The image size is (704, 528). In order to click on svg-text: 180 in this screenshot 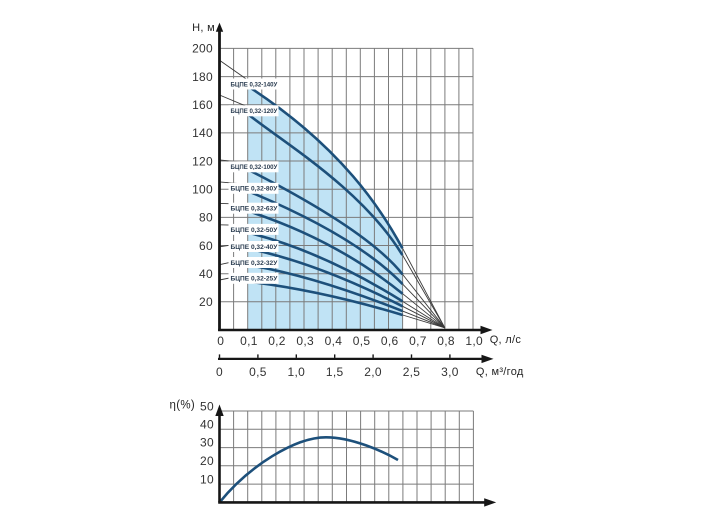, I will do `click(202, 77)`.